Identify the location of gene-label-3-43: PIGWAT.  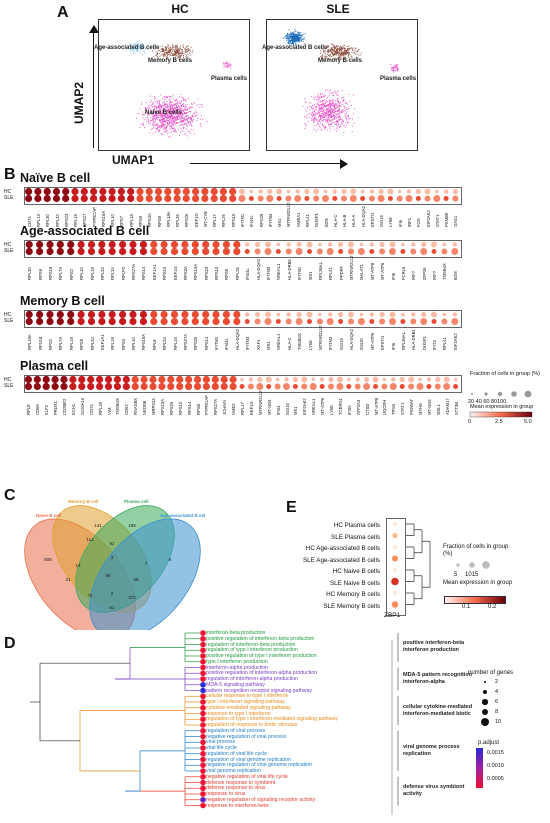
(412, 406).